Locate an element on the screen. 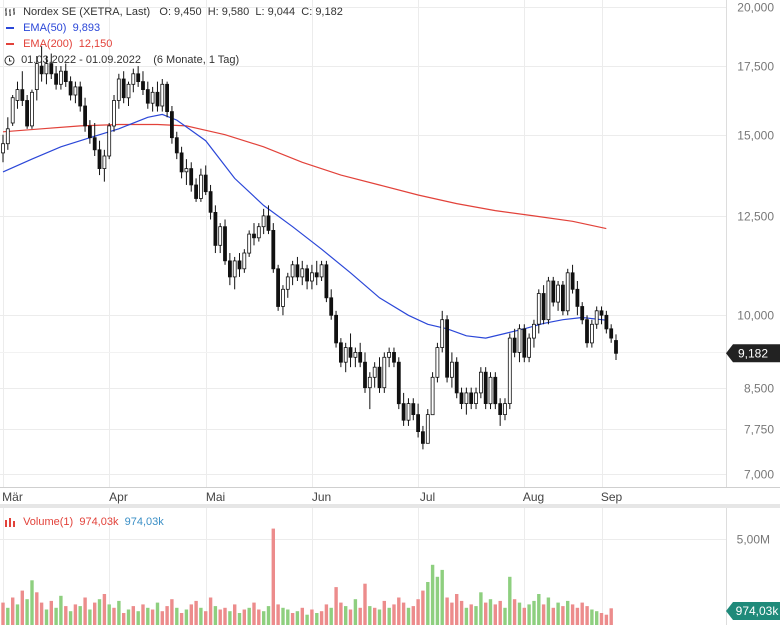 The height and width of the screenshot is (625, 780). ema50-legend: EMA(50) 9,893 is located at coordinates (52, 28).